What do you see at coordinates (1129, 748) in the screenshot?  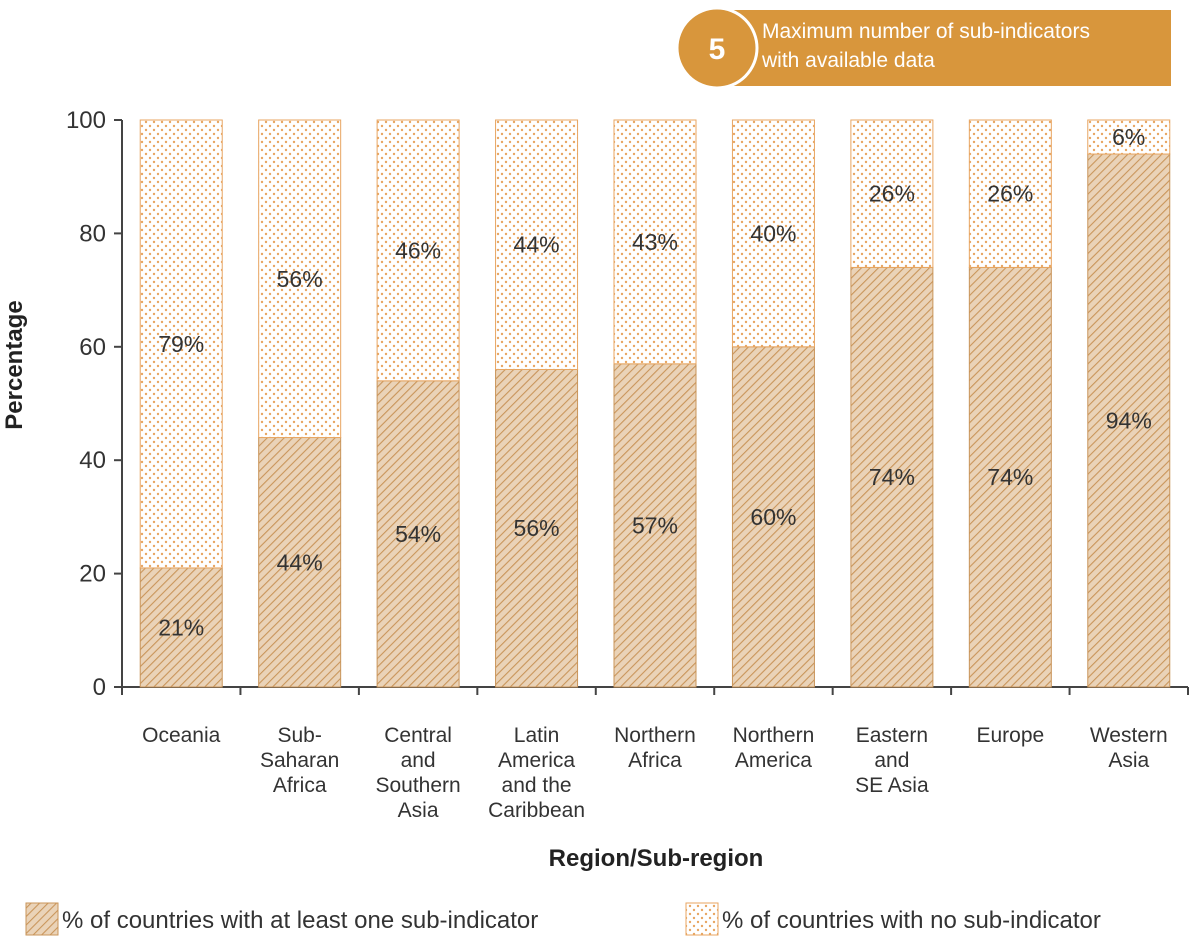 I see `x-category-label: Western Asia` at bounding box center [1129, 748].